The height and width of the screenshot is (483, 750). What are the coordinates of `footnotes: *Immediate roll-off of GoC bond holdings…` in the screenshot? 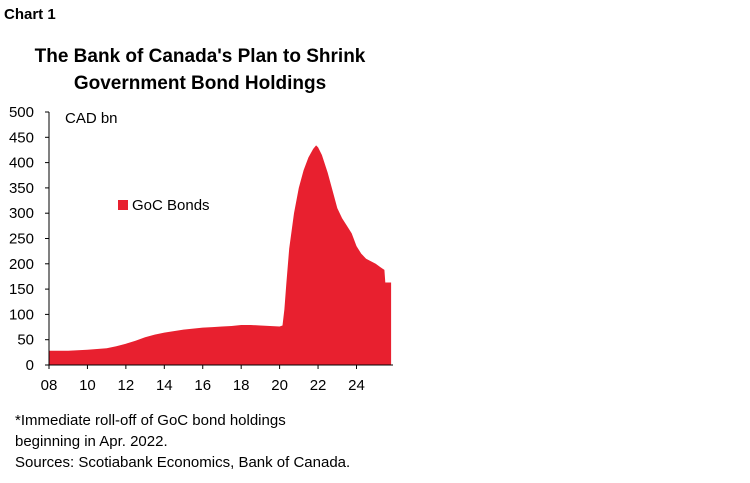 It's located at (182, 441).